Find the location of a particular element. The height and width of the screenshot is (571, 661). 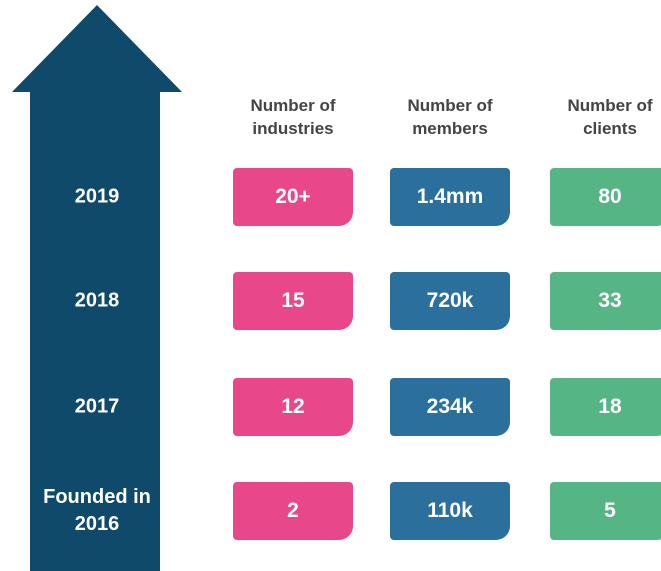

value-box: 1.4mm is located at coordinates (450, 197).